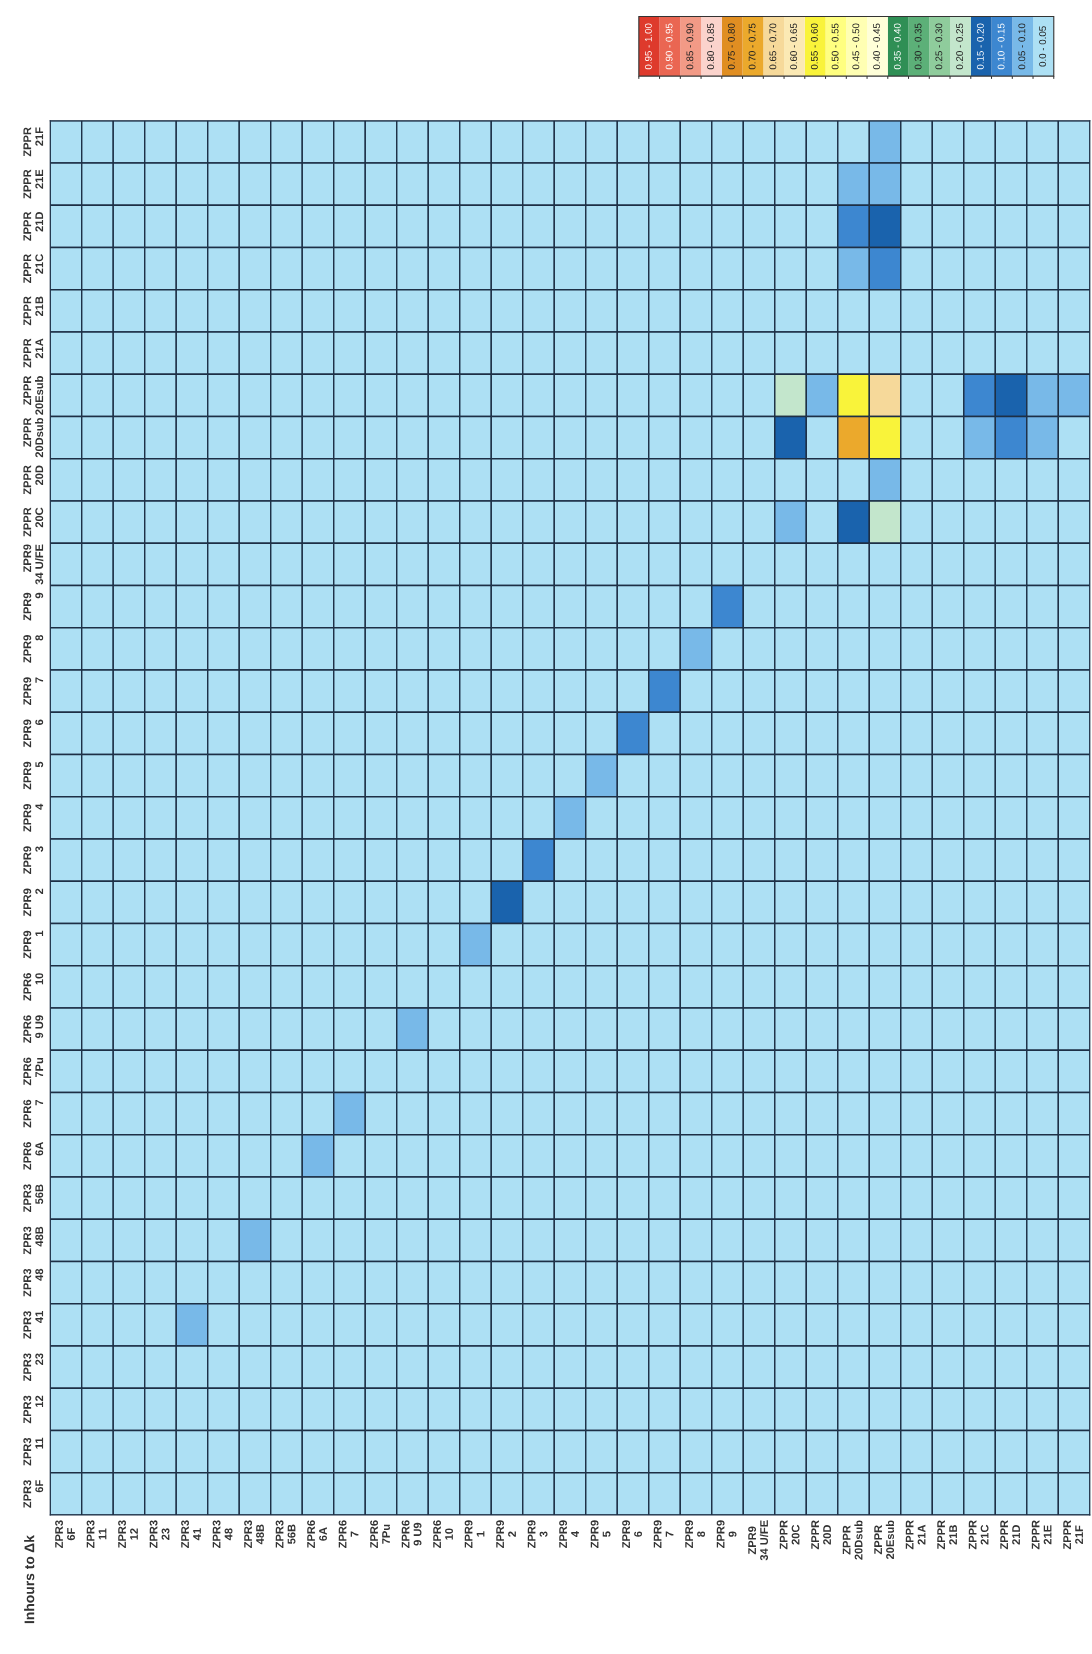  I want to click on y-tick-label: ZPR3 6F, so click(33, 1494).